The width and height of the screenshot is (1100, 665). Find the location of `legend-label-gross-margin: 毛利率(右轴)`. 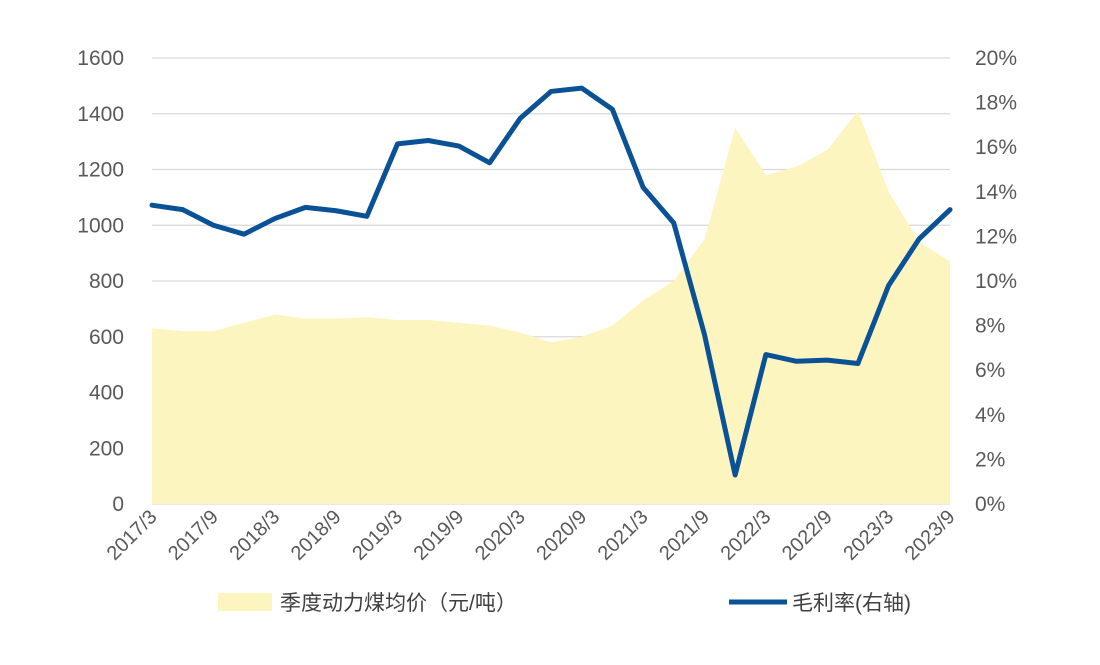

legend-label-gross-margin: 毛利率(右轴) is located at coordinates (851, 603).